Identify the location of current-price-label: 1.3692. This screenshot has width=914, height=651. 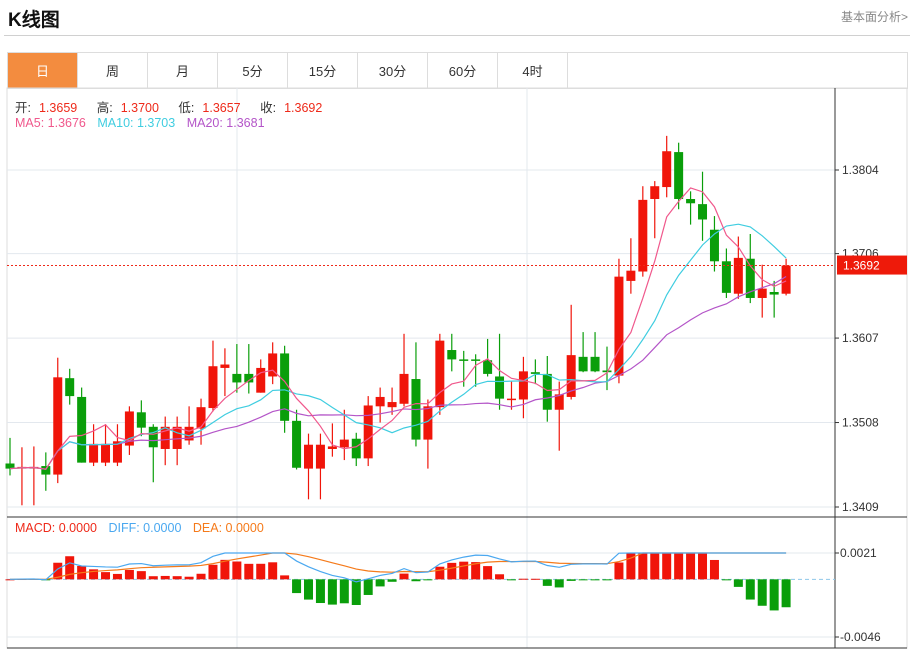
(861, 266).